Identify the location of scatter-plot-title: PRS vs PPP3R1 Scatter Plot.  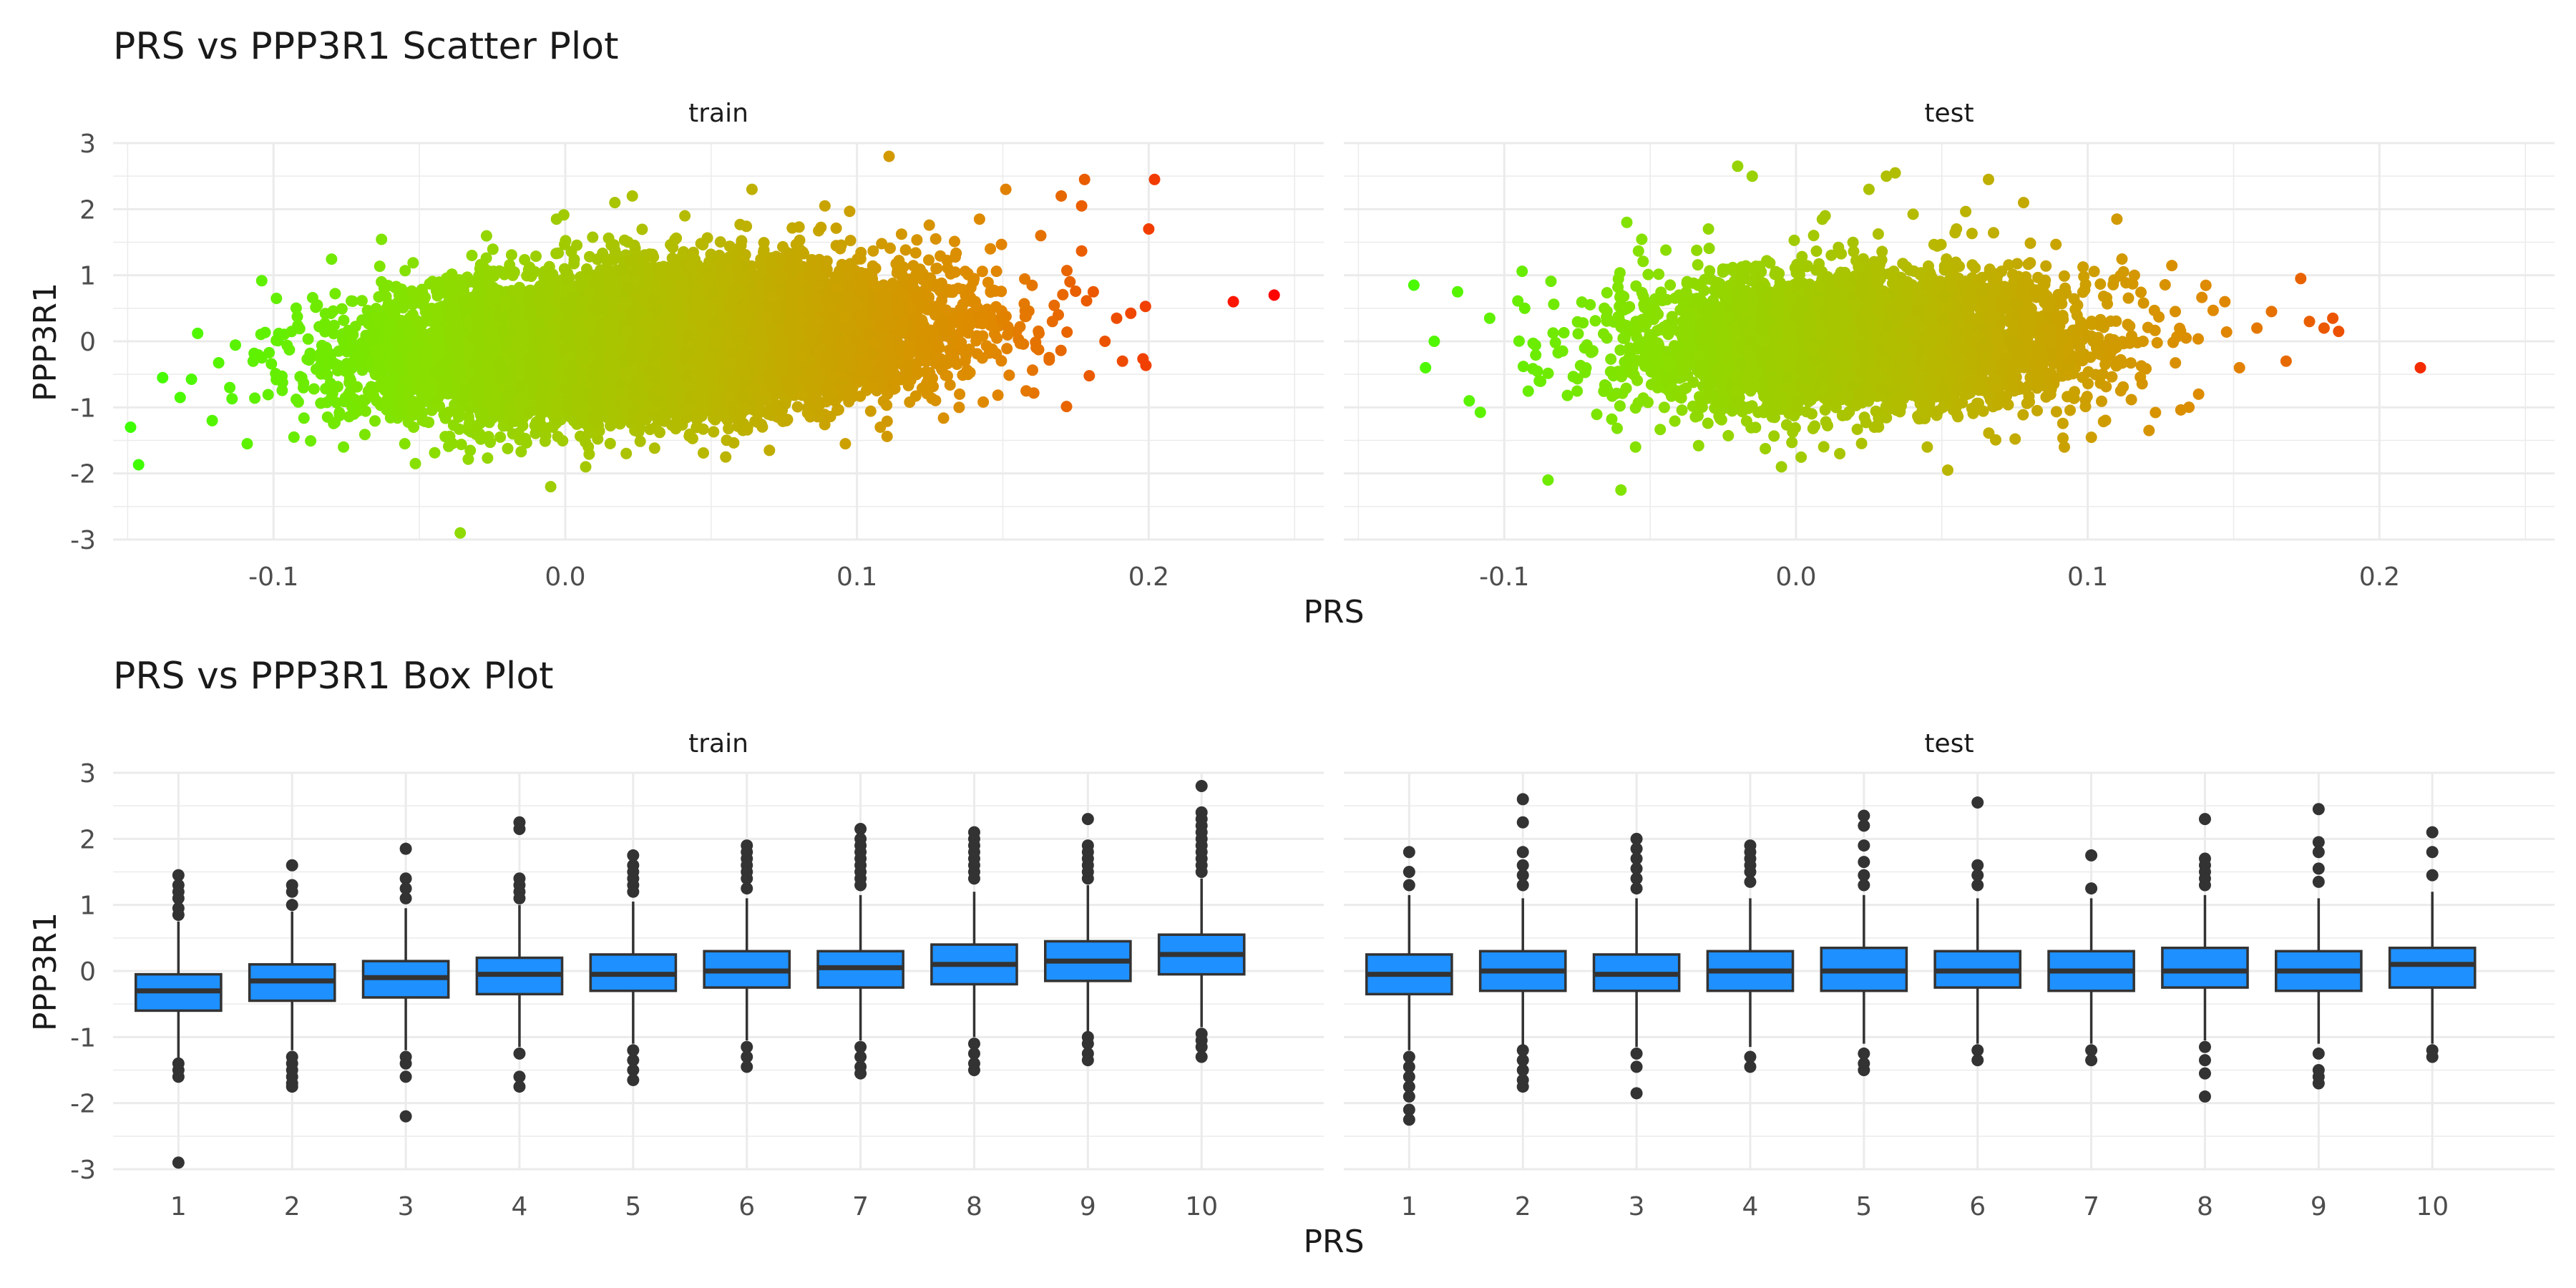
(365, 46).